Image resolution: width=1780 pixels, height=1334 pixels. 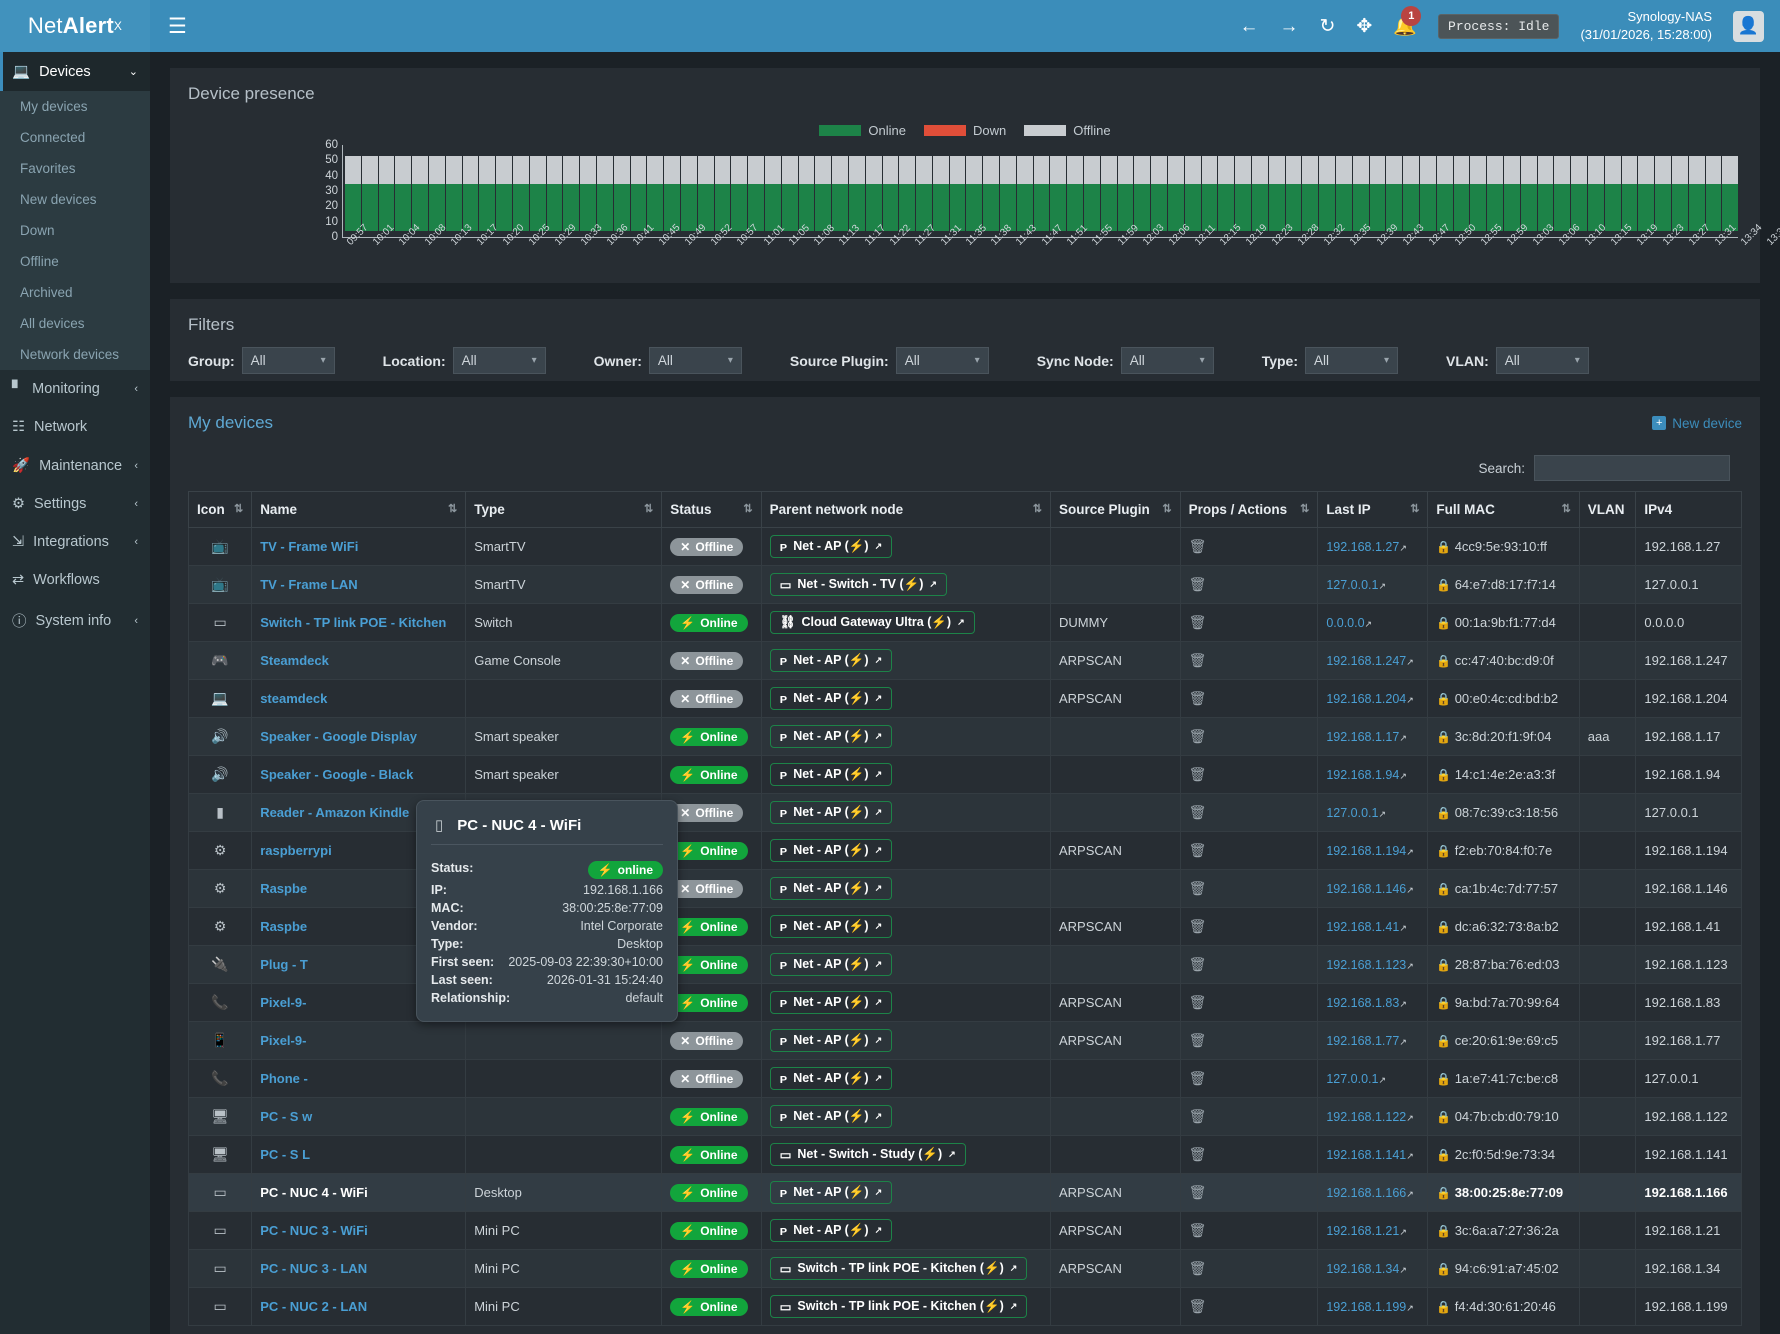 What do you see at coordinates (309, 584) in the screenshot?
I see `device-name-link: TV - Frame LAN` at bounding box center [309, 584].